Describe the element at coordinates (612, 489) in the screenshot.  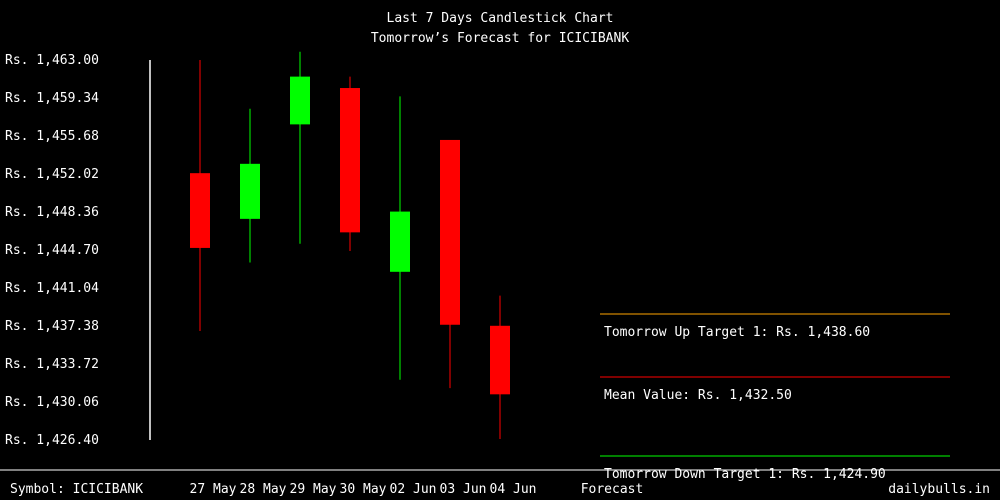
I see `forecast-label: Forecast` at that location.